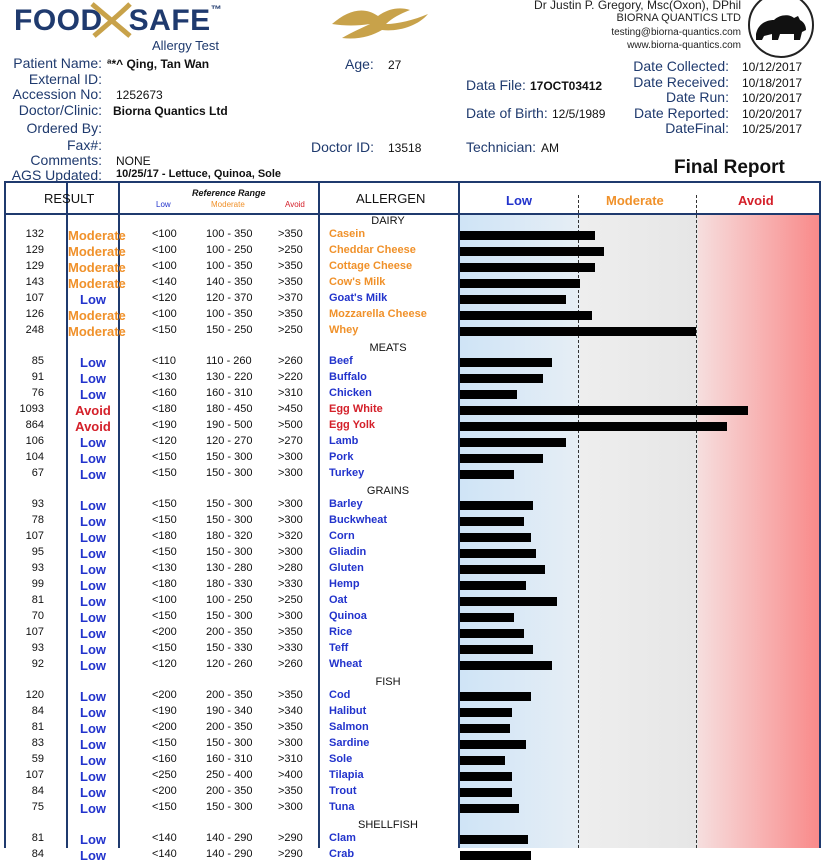 The width and height of the screenshot is (821, 863). I want to click on accession-label: Accession No:, so click(57, 94).